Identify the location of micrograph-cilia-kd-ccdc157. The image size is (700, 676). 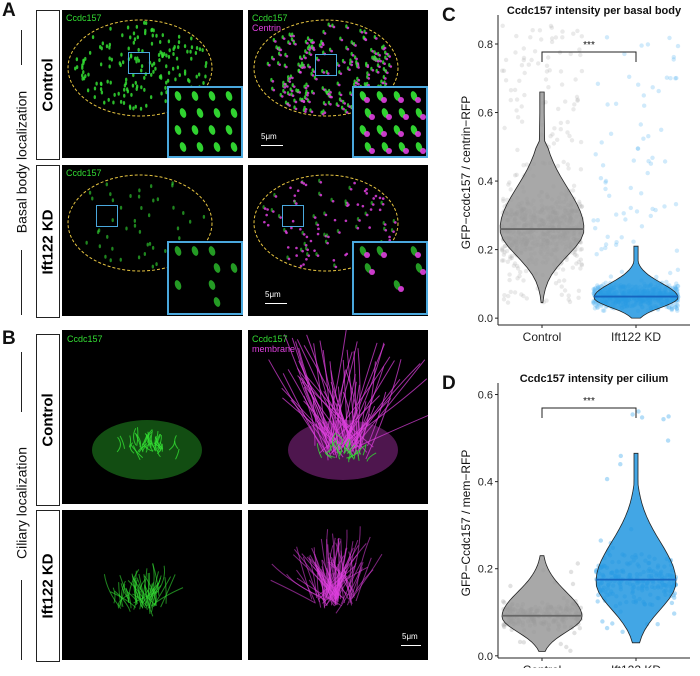
(152, 585).